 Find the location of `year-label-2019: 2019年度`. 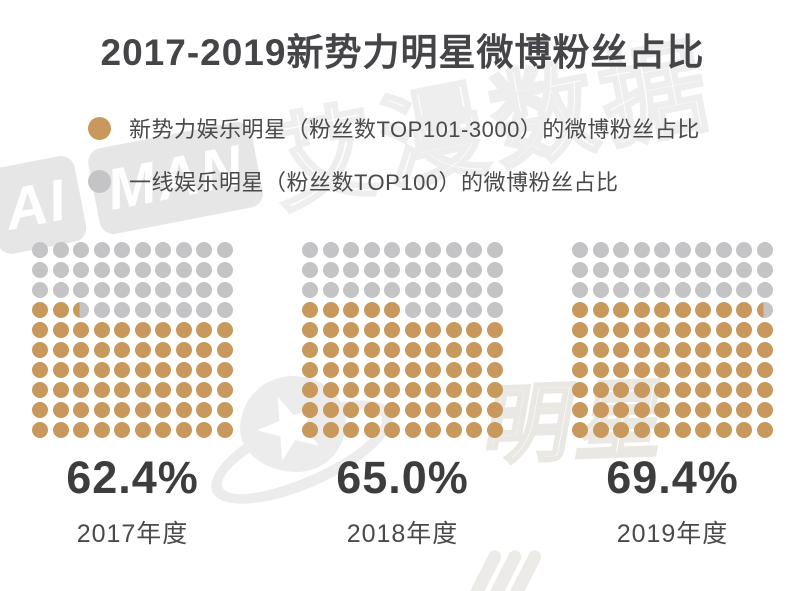

year-label-2019: 2019年度 is located at coordinates (672, 533).